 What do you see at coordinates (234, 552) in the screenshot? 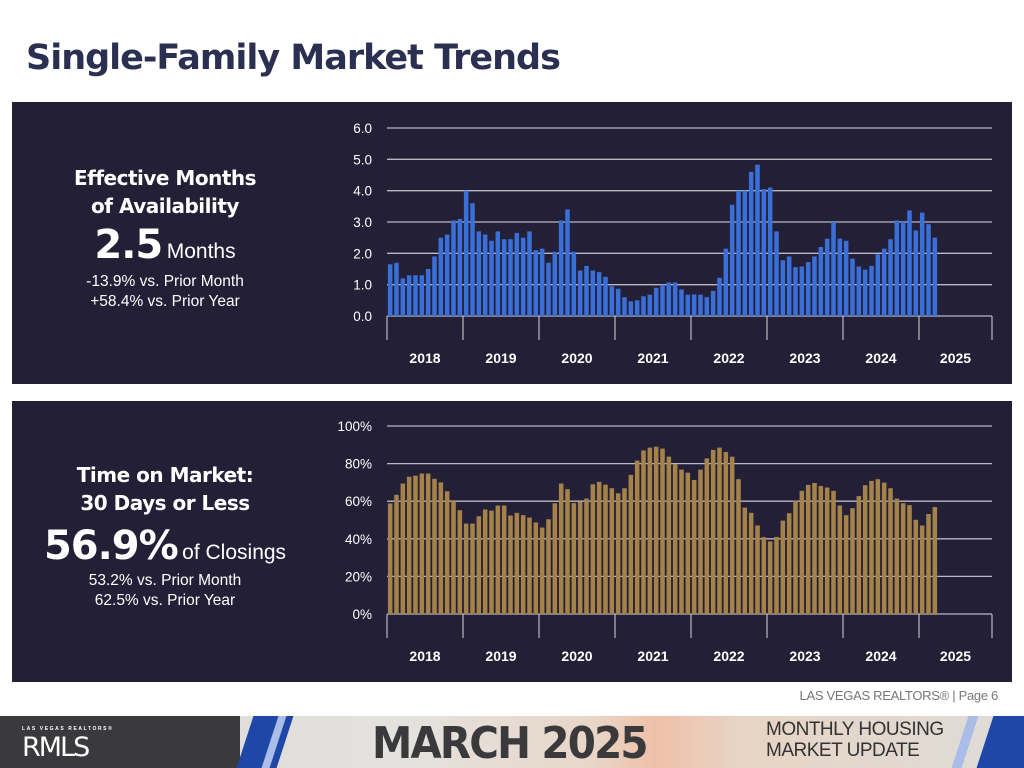
I see `kpi-unit: of Closings` at bounding box center [234, 552].